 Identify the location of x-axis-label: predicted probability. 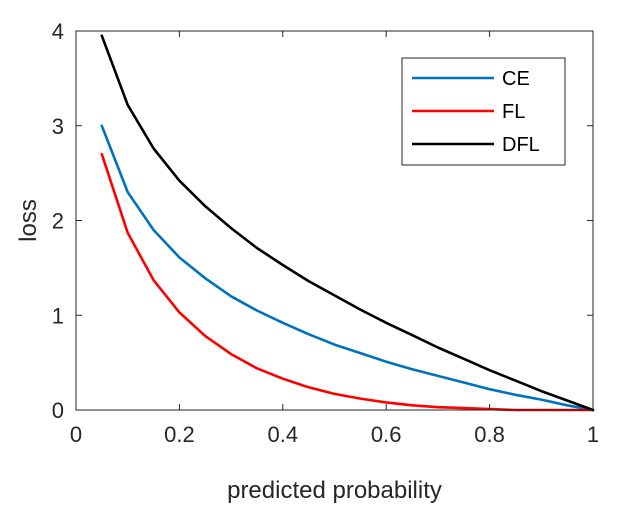
(334, 490).